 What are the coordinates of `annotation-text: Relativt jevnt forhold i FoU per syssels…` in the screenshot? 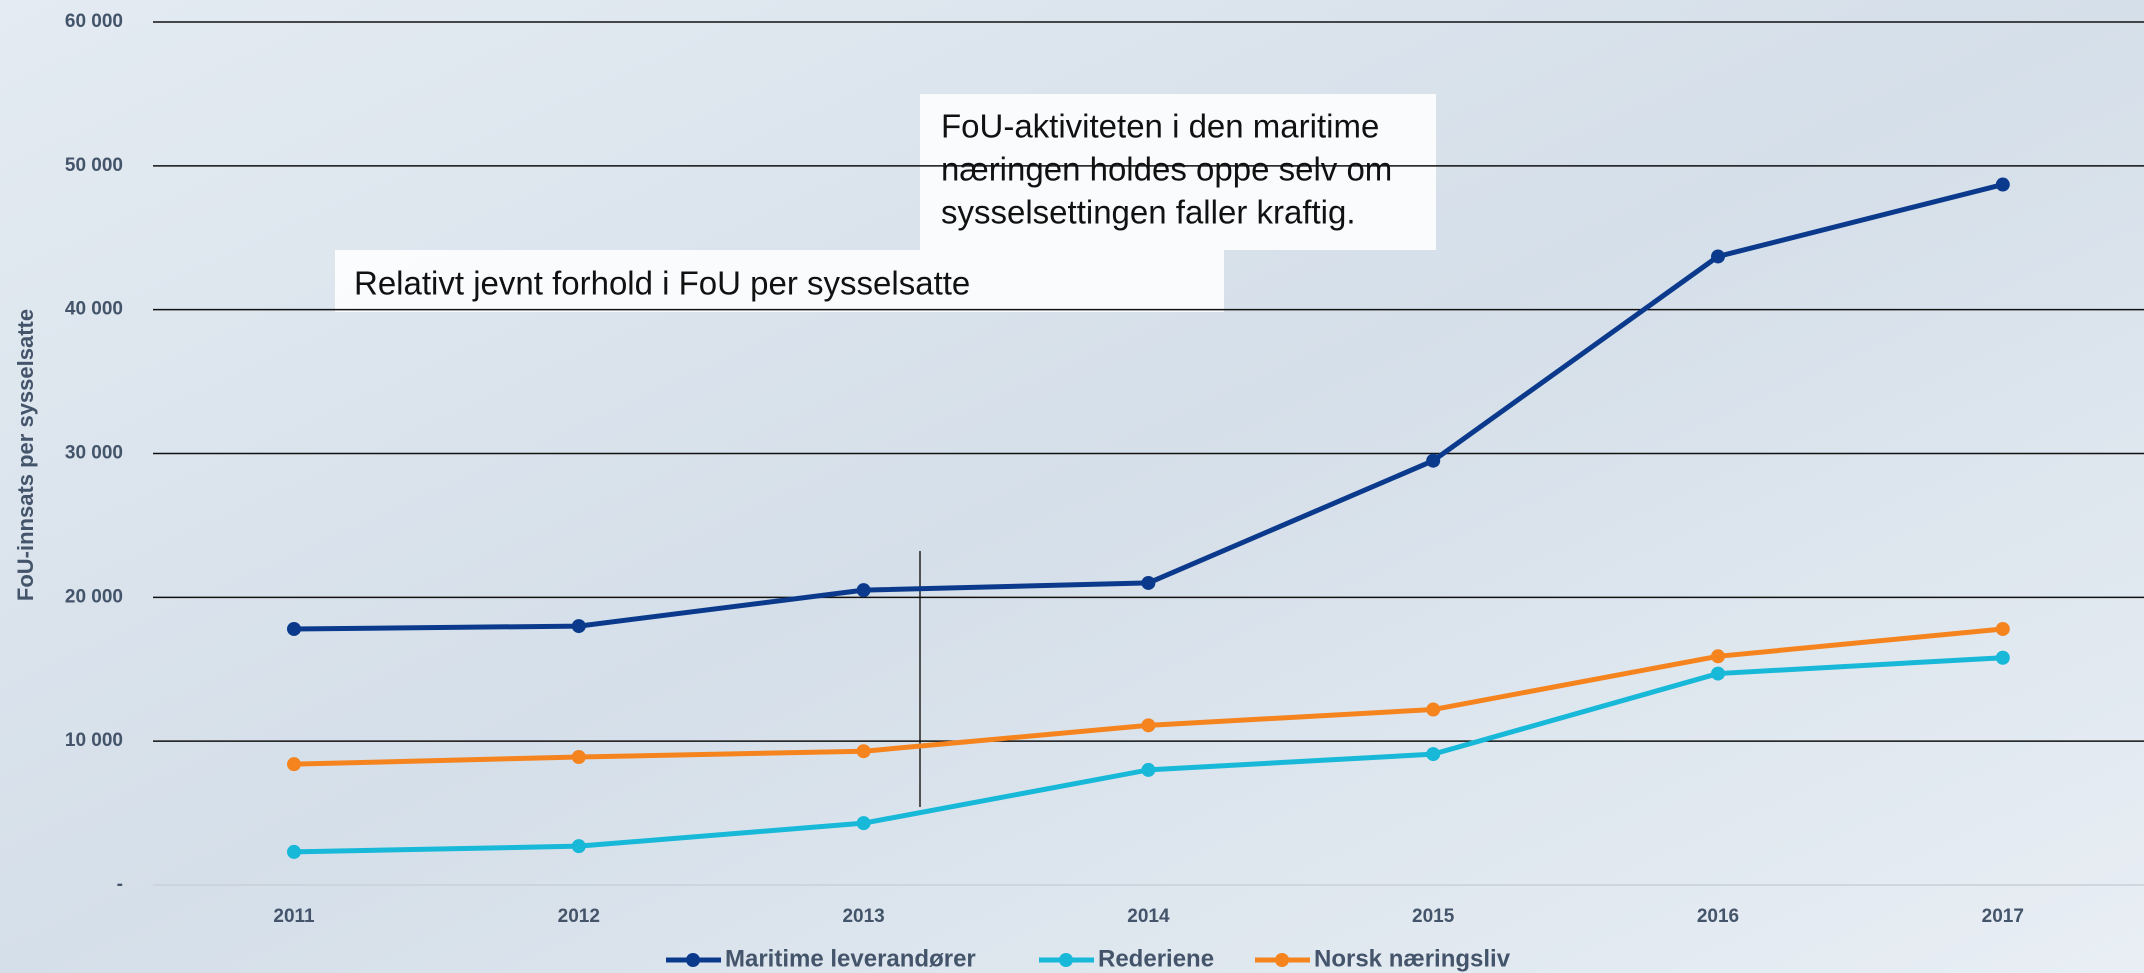 It's located at (662, 283).